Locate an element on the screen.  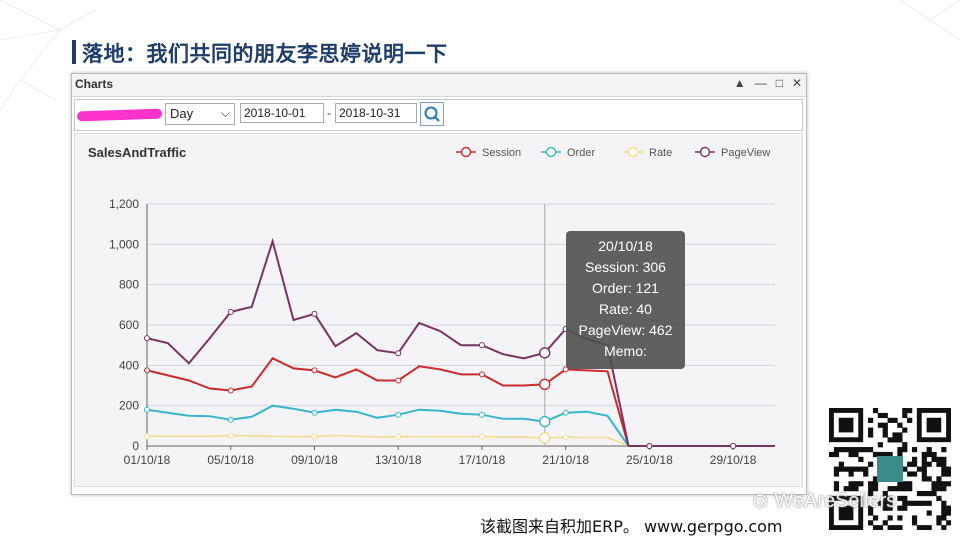
granularity-value: Day is located at coordinates (182, 113).